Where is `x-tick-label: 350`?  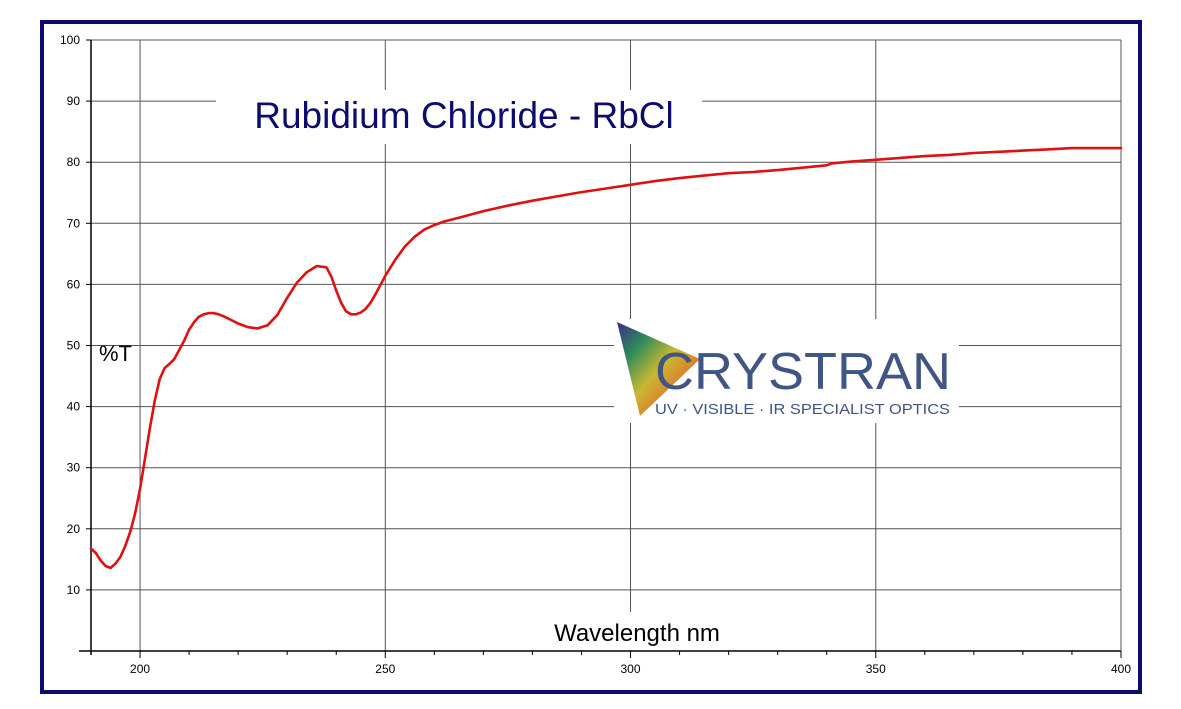 x-tick-label: 350 is located at coordinates (876, 669).